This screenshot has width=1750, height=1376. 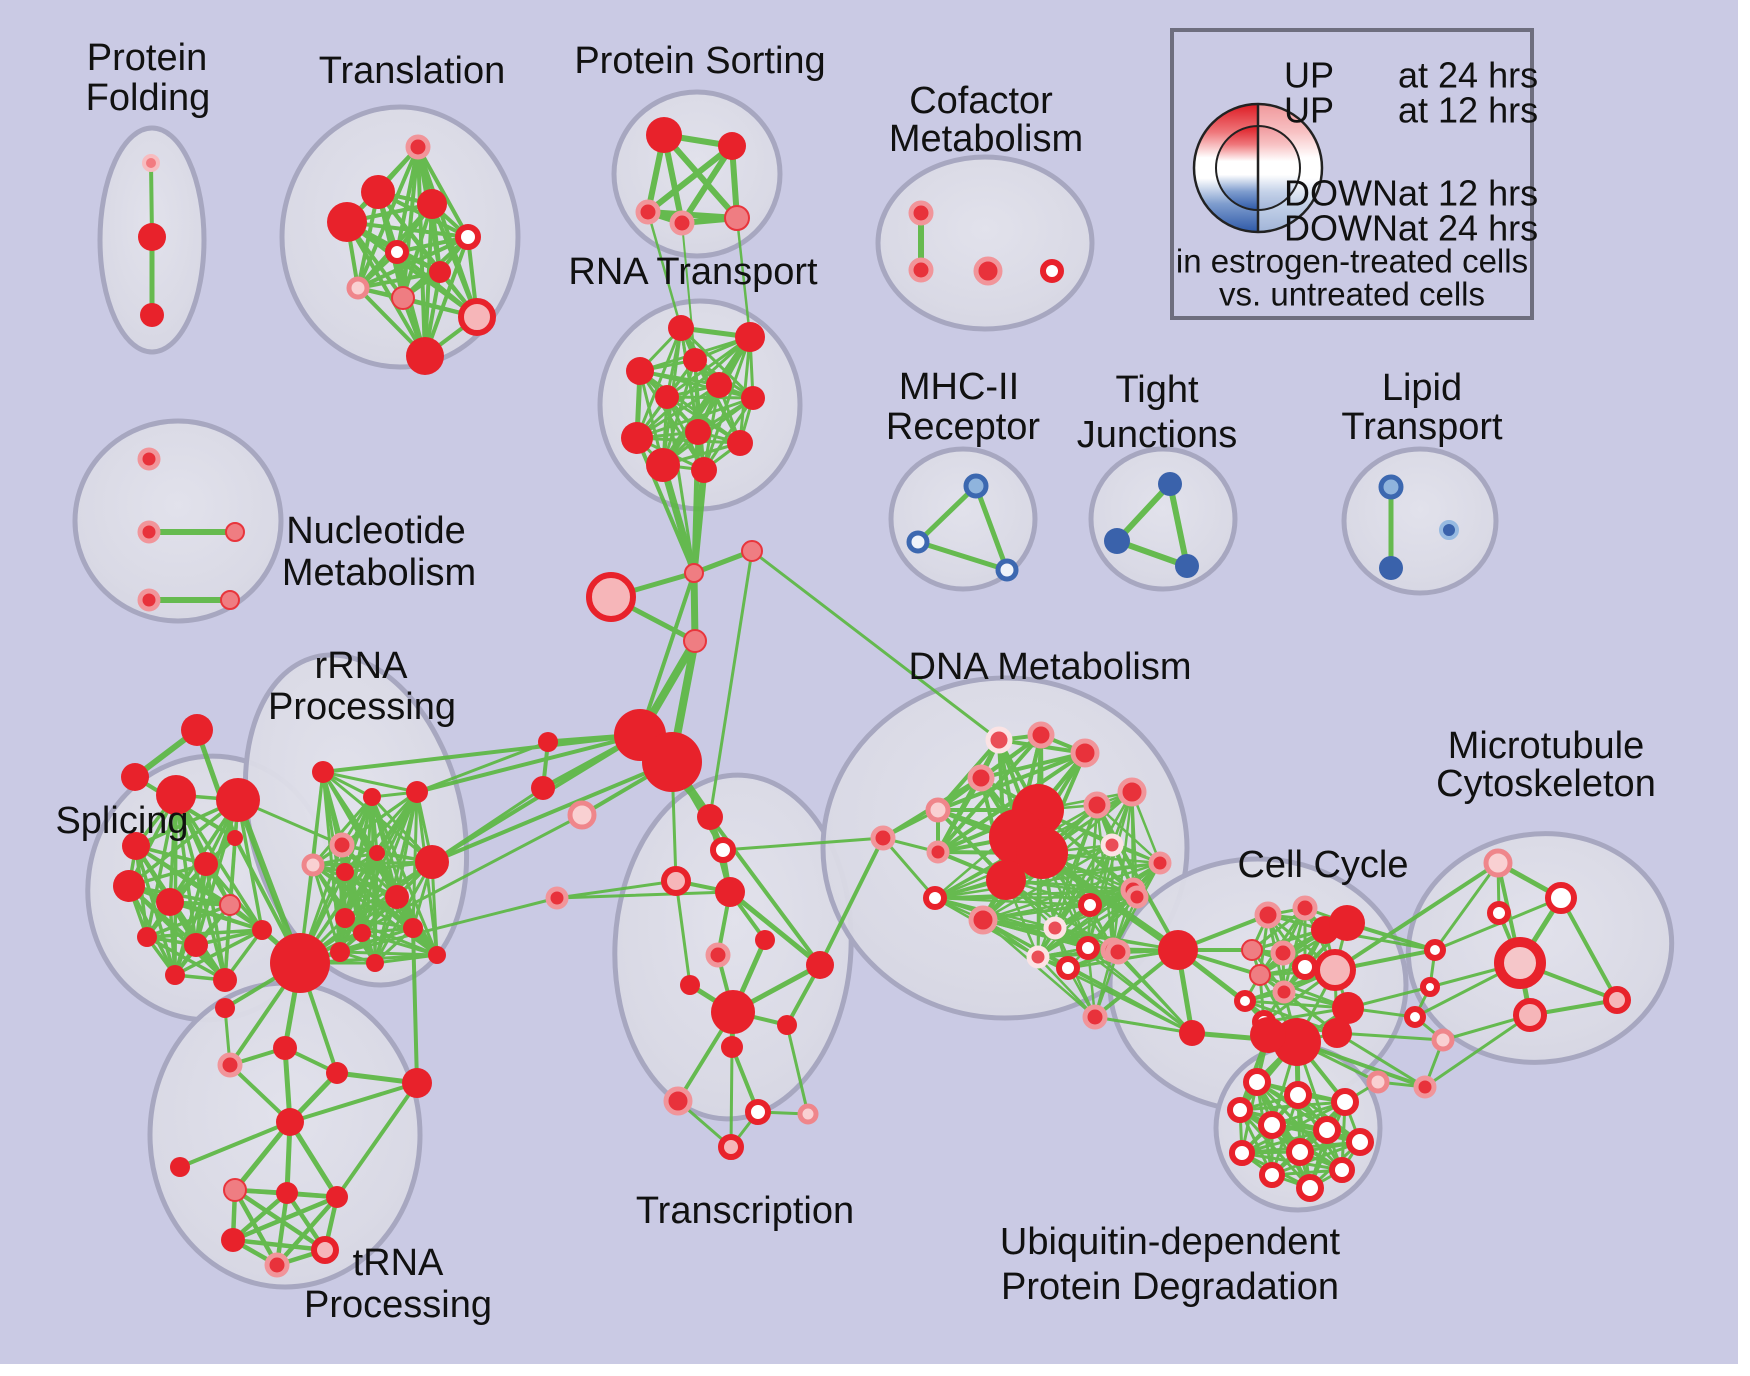 I want to click on cluster-label: DNA Metabolism, so click(x=1050, y=667).